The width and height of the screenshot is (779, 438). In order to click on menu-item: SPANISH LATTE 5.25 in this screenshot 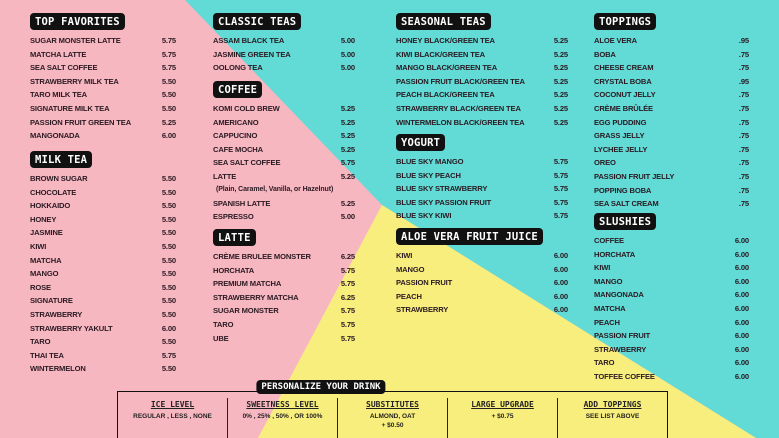, I will do `click(284, 204)`.